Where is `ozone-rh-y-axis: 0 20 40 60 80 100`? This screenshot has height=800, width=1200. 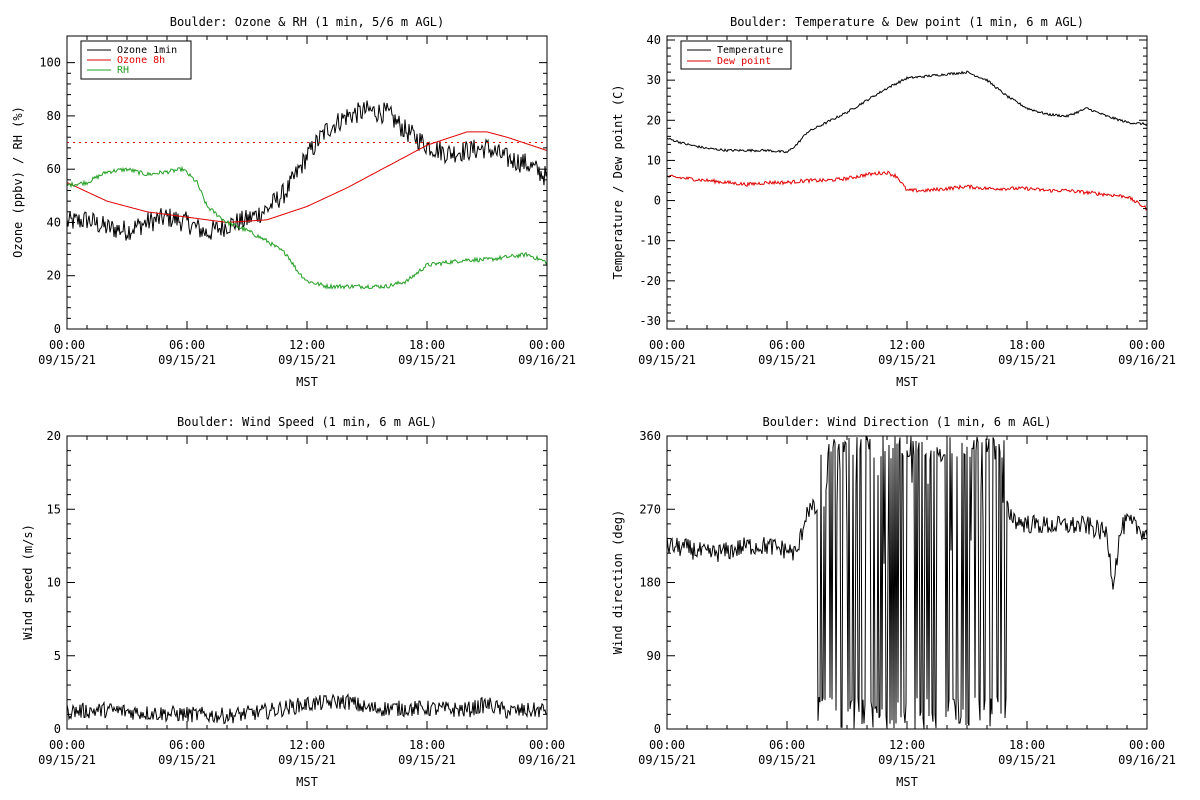 ozone-rh-y-axis: 0 20 40 60 80 100 is located at coordinates (293, 196).